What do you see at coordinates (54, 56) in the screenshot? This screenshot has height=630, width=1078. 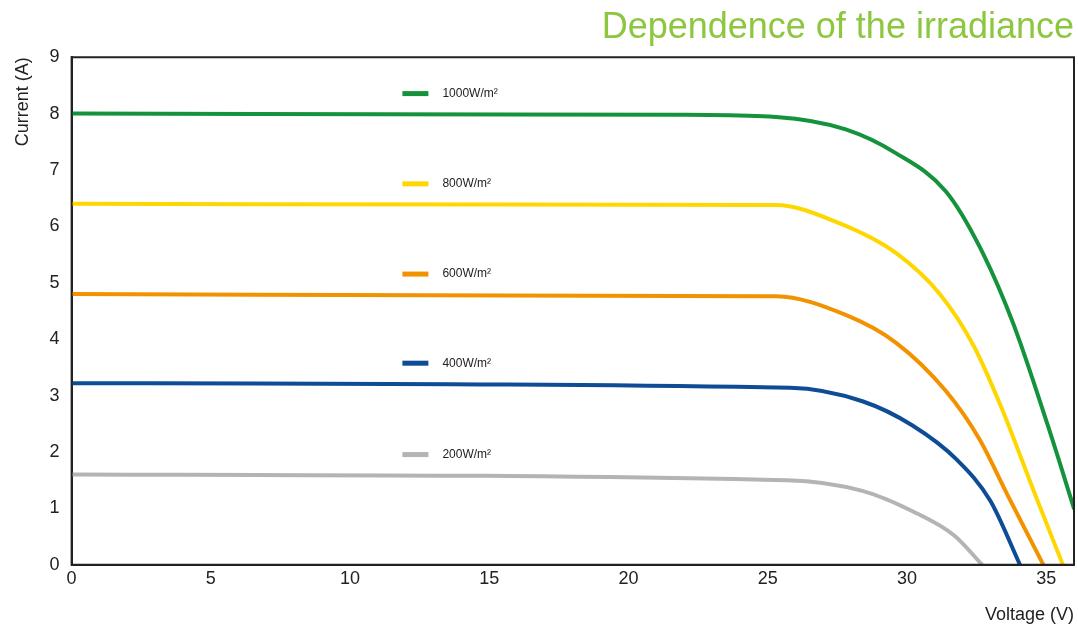 I see `y-tick-label: 9` at bounding box center [54, 56].